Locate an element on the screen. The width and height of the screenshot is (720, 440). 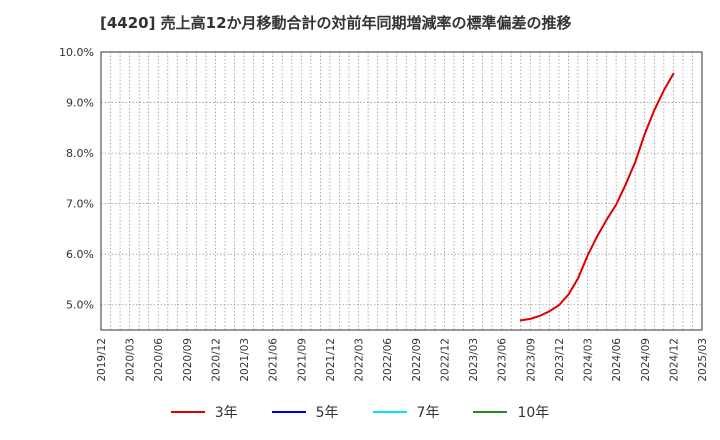
legend-label: 7年 is located at coordinates (428, 413).